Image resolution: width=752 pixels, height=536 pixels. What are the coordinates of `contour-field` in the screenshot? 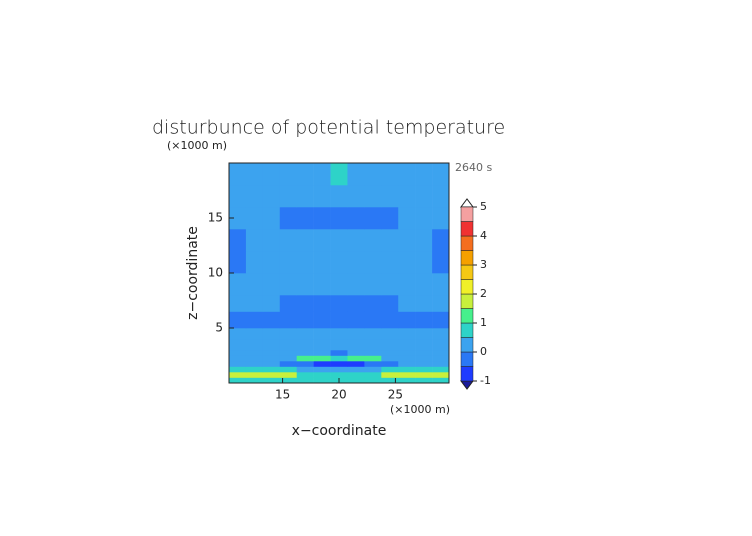 It's located at (339, 273).